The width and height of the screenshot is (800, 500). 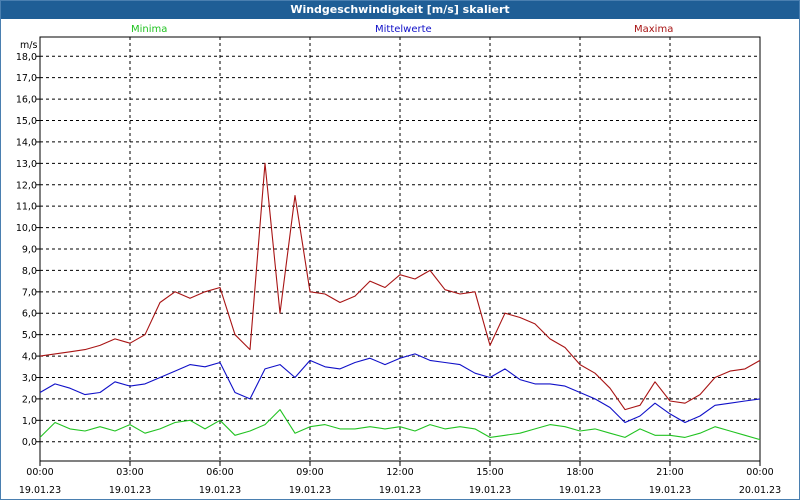 What do you see at coordinates (26, 164) in the screenshot?
I see `y-tick-label: 13,0` at bounding box center [26, 164].